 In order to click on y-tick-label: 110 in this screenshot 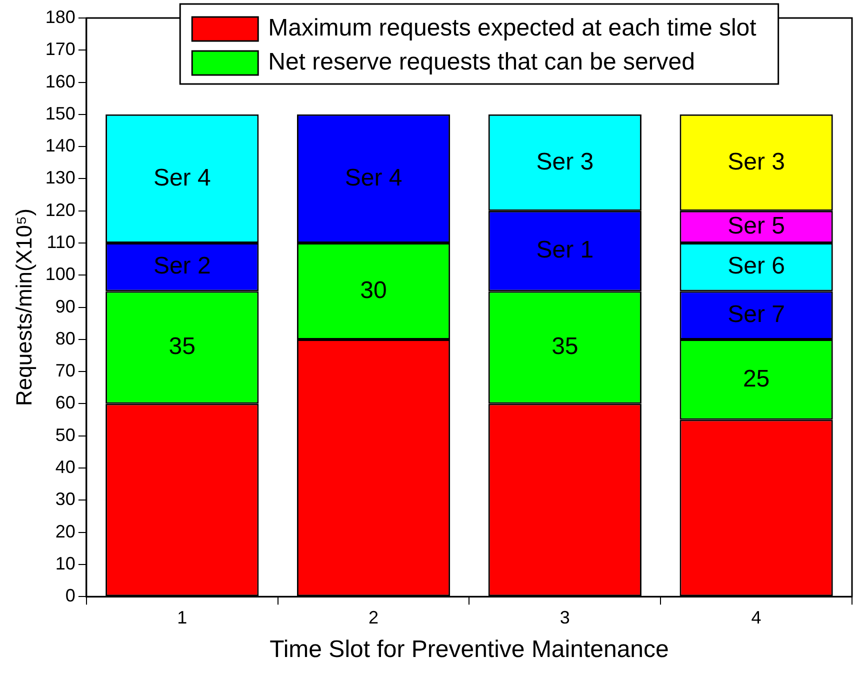, I will do `click(61, 242)`.